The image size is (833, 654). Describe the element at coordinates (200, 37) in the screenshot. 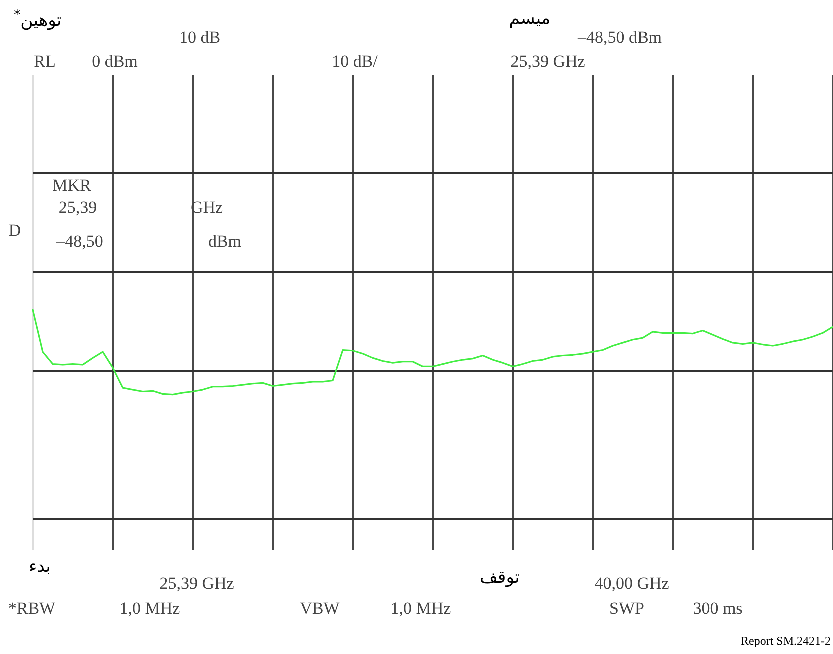

I see `annotation: 10 dB` at that location.